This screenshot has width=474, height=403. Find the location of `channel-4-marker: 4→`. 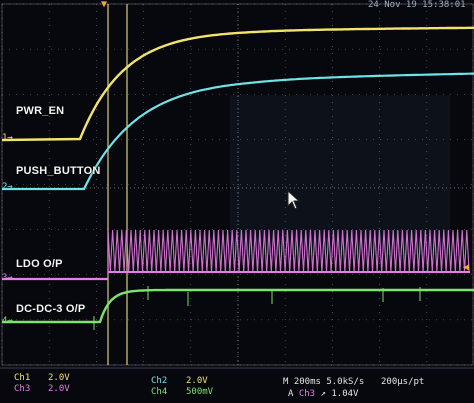

channel-4-marker: 4→ is located at coordinates (7, 321).